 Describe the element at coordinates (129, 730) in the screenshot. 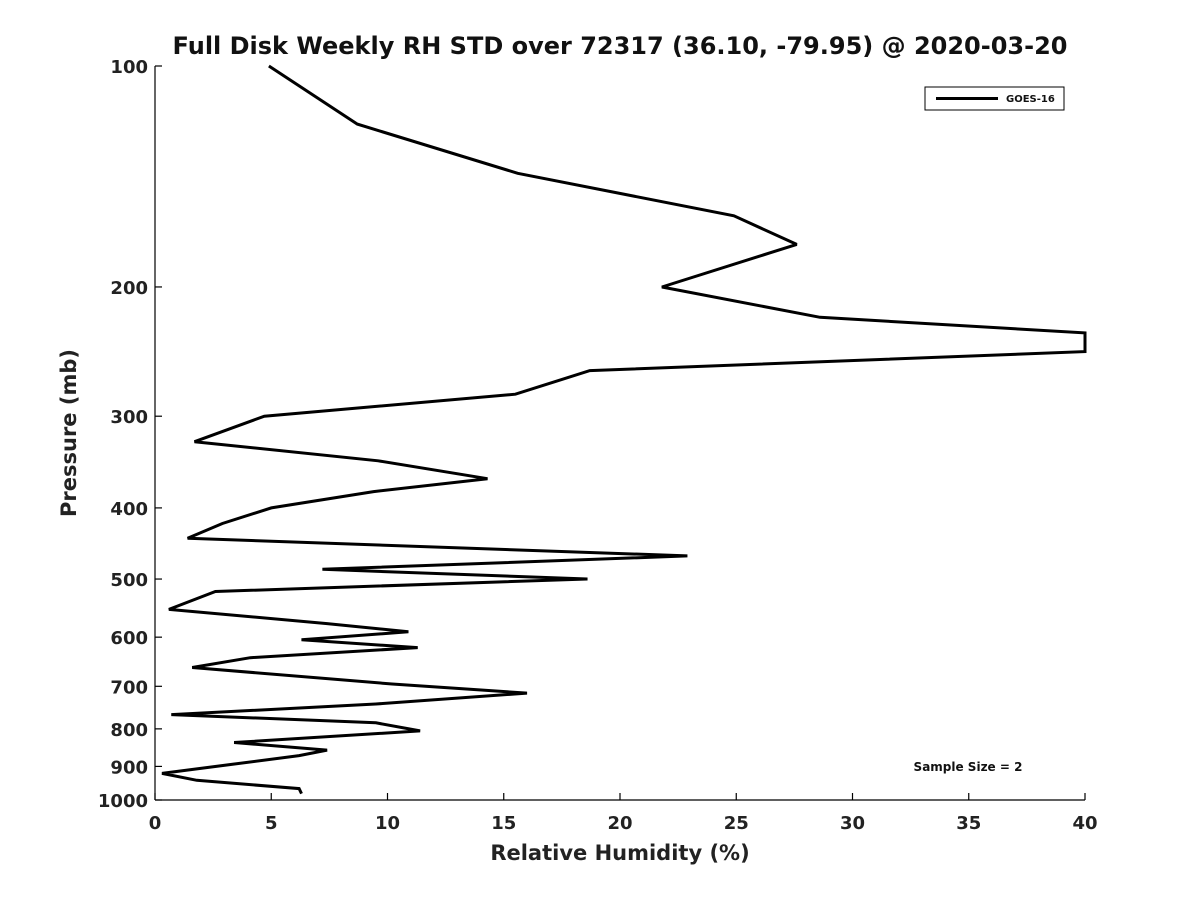

I see `y-tick-label: 800` at that location.